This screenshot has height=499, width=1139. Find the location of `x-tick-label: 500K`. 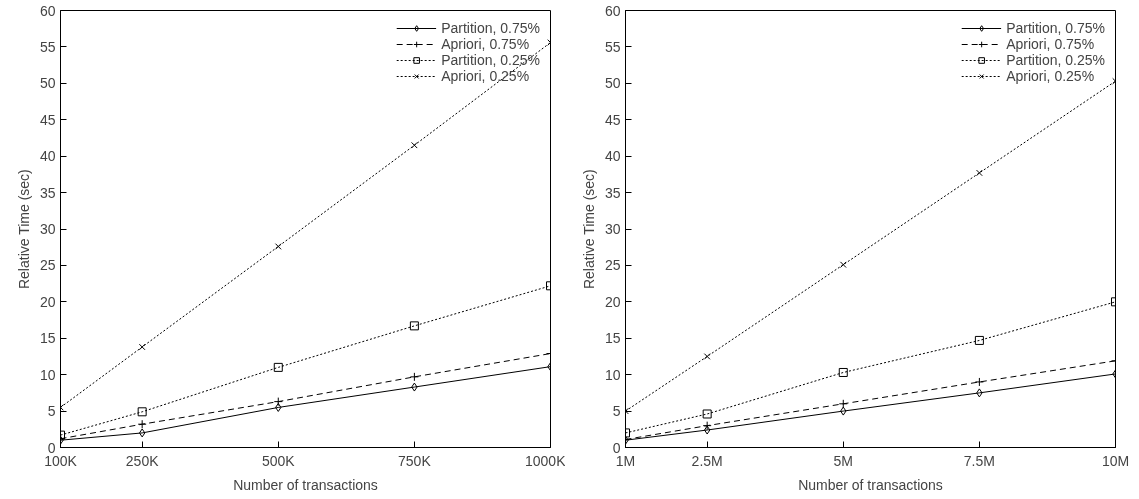

x-tick-label: 500K is located at coordinates (278, 460).